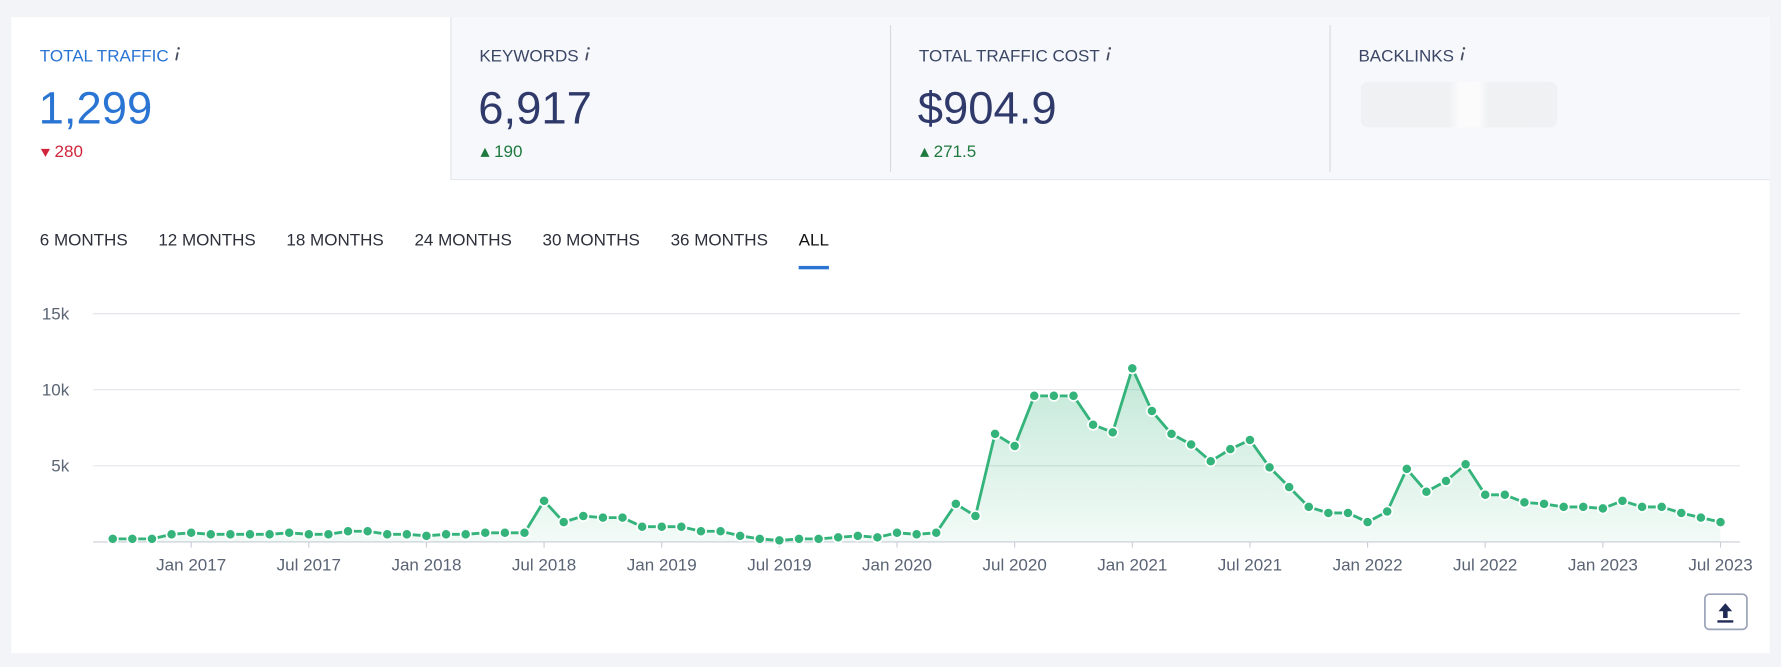  What do you see at coordinates (1250, 564) in the screenshot?
I see `x-tick-label: Jul 2021` at bounding box center [1250, 564].